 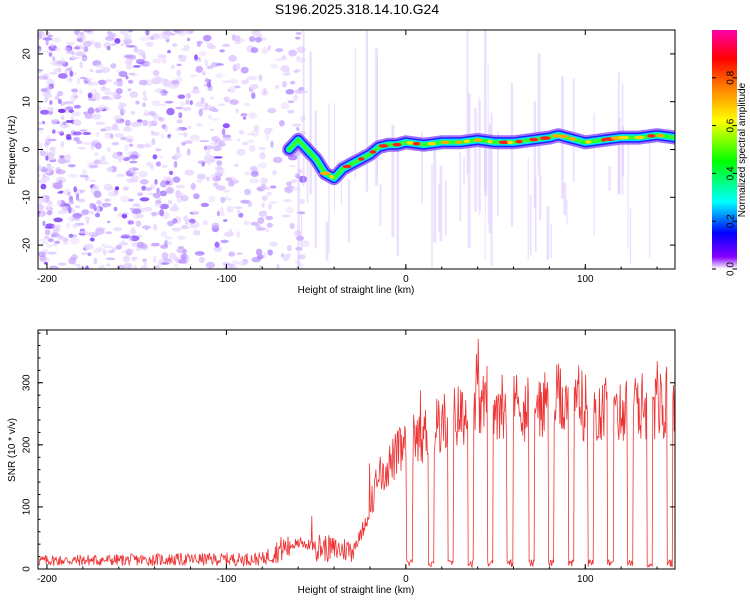 What do you see at coordinates (357, 9) in the screenshot?
I see `figure-title: S196.2025.318.14.10.G24` at bounding box center [357, 9].